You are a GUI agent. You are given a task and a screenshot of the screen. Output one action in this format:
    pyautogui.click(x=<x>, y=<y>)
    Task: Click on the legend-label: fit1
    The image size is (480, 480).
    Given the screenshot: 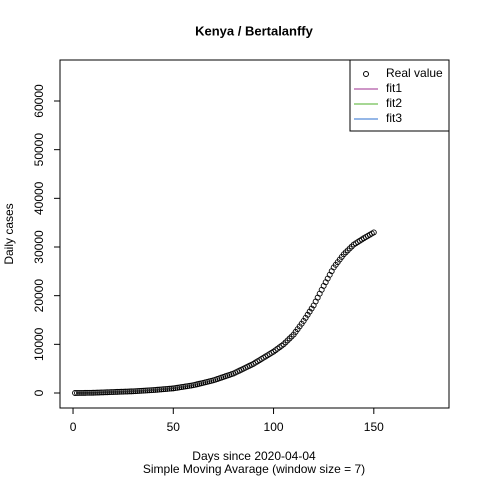 What is the action you would take?
    pyautogui.click(x=394, y=88)
    